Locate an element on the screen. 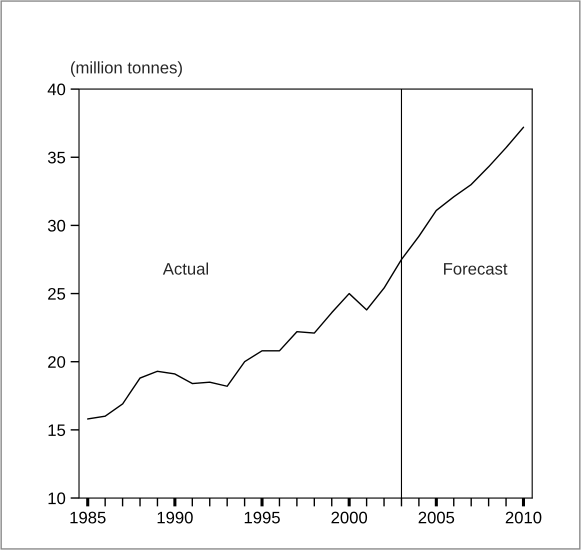  y-tick-label: 10 is located at coordinates (57, 498).